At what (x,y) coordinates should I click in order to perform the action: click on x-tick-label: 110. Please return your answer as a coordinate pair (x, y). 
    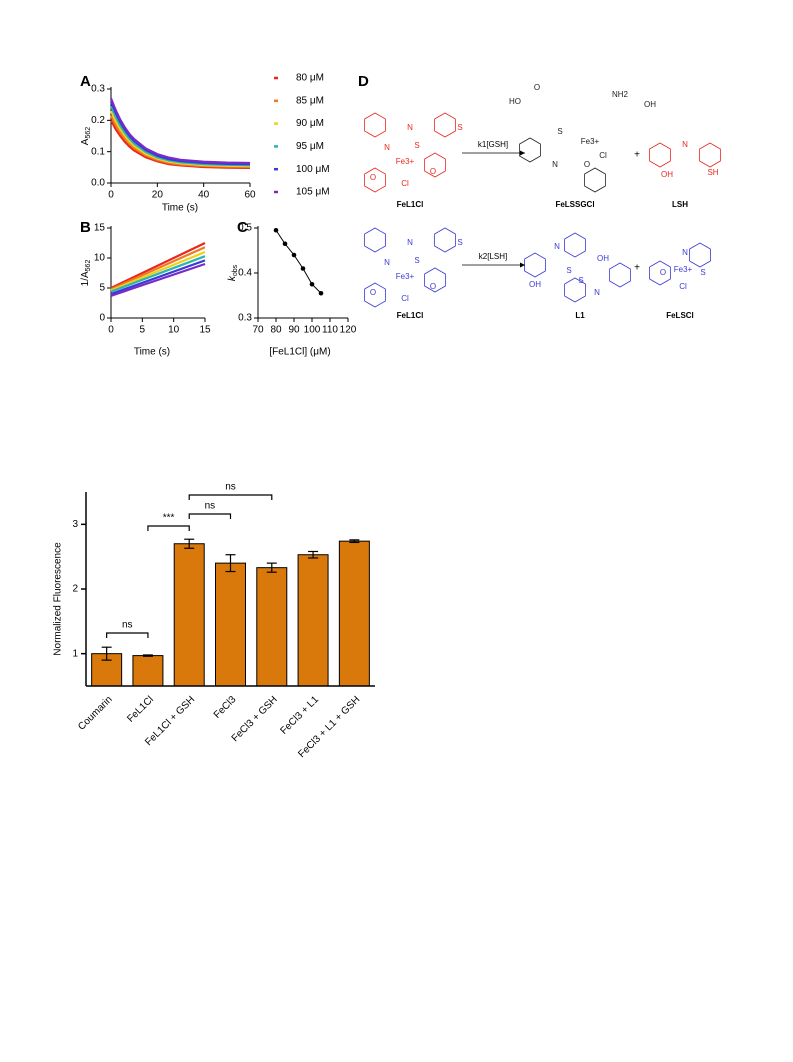
    Looking at the image, I should click on (330, 330).